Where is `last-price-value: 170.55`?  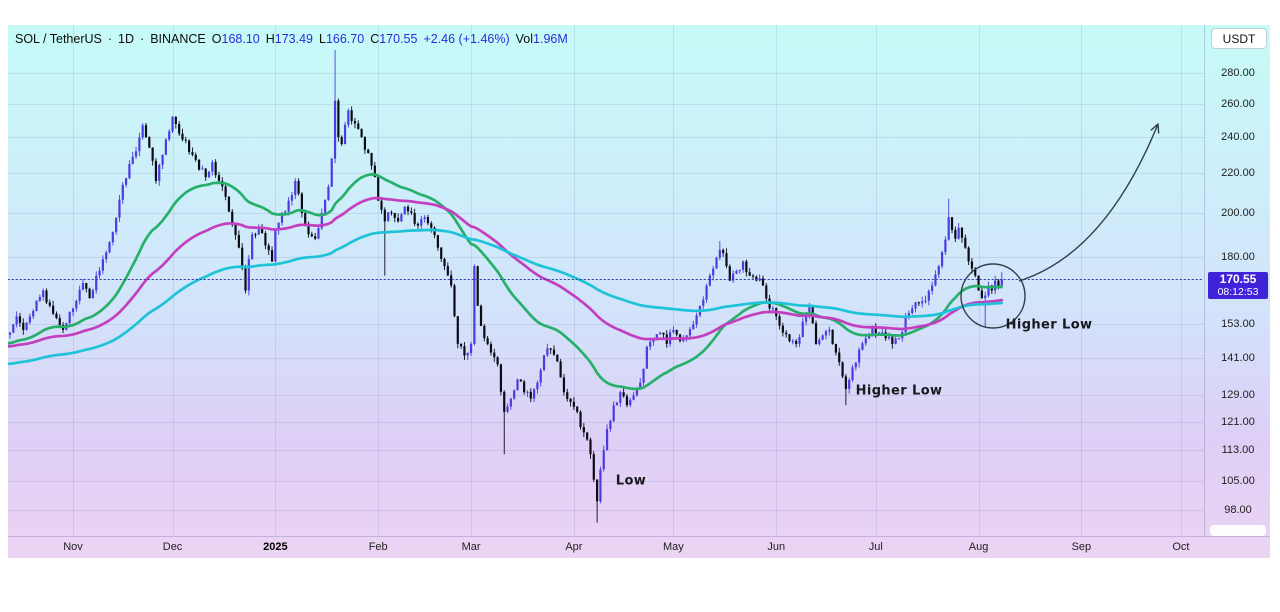 last-price-value: 170.55 is located at coordinates (1238, 279).